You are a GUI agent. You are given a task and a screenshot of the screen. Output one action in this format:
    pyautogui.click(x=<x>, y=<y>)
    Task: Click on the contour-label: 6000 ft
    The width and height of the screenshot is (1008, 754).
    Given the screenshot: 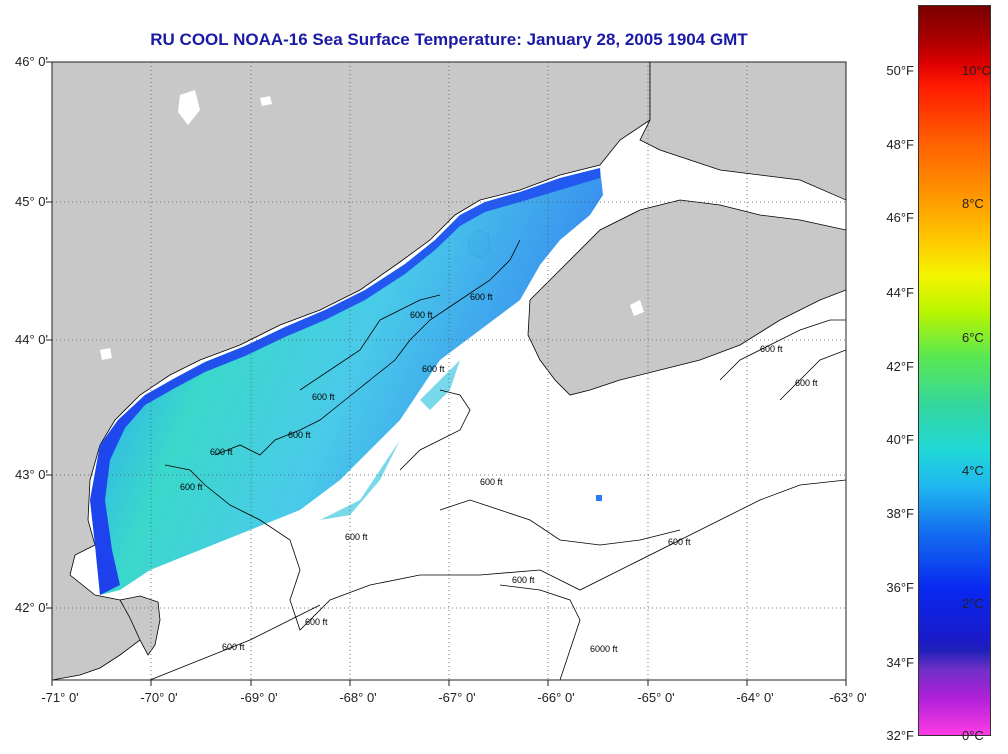 What is the action you would take?
    pyautogui.click(x=604, y=649)
    